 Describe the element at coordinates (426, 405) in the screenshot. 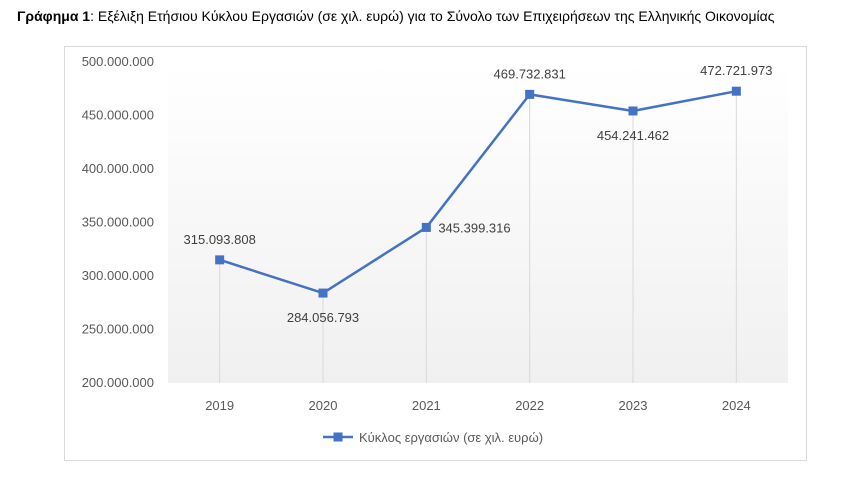

I see `x-tick-label: 2021` at that location.